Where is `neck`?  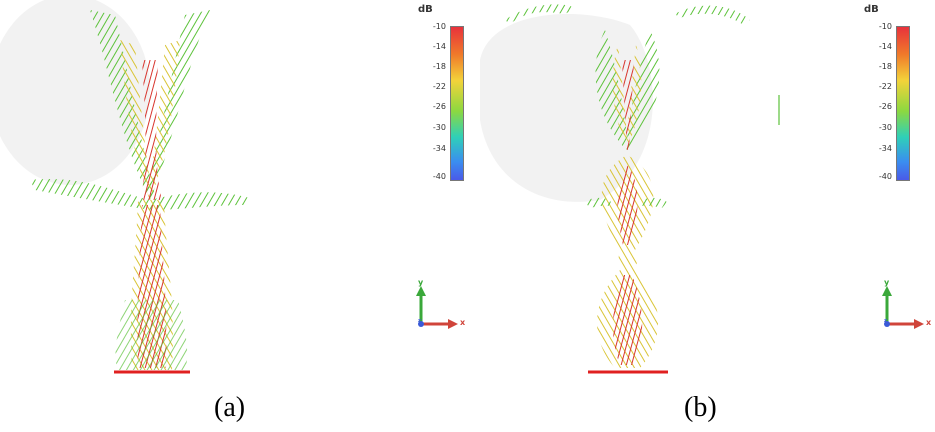
neck is located at coordinates (628, 259).